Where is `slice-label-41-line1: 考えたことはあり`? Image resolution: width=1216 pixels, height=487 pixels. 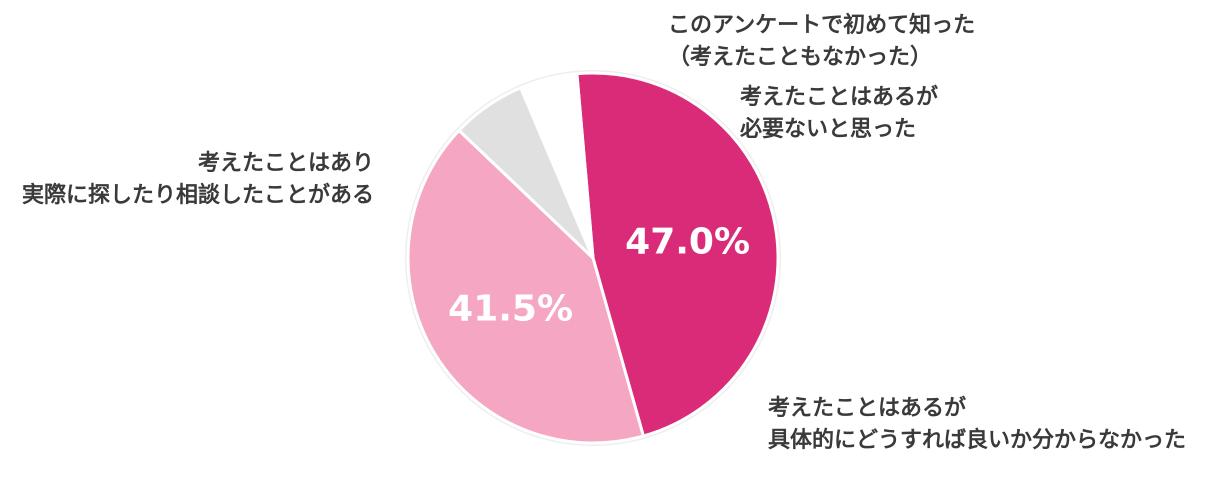
slice-label-41-line1: 考えたことはあり is located at coordinates (285, 163).